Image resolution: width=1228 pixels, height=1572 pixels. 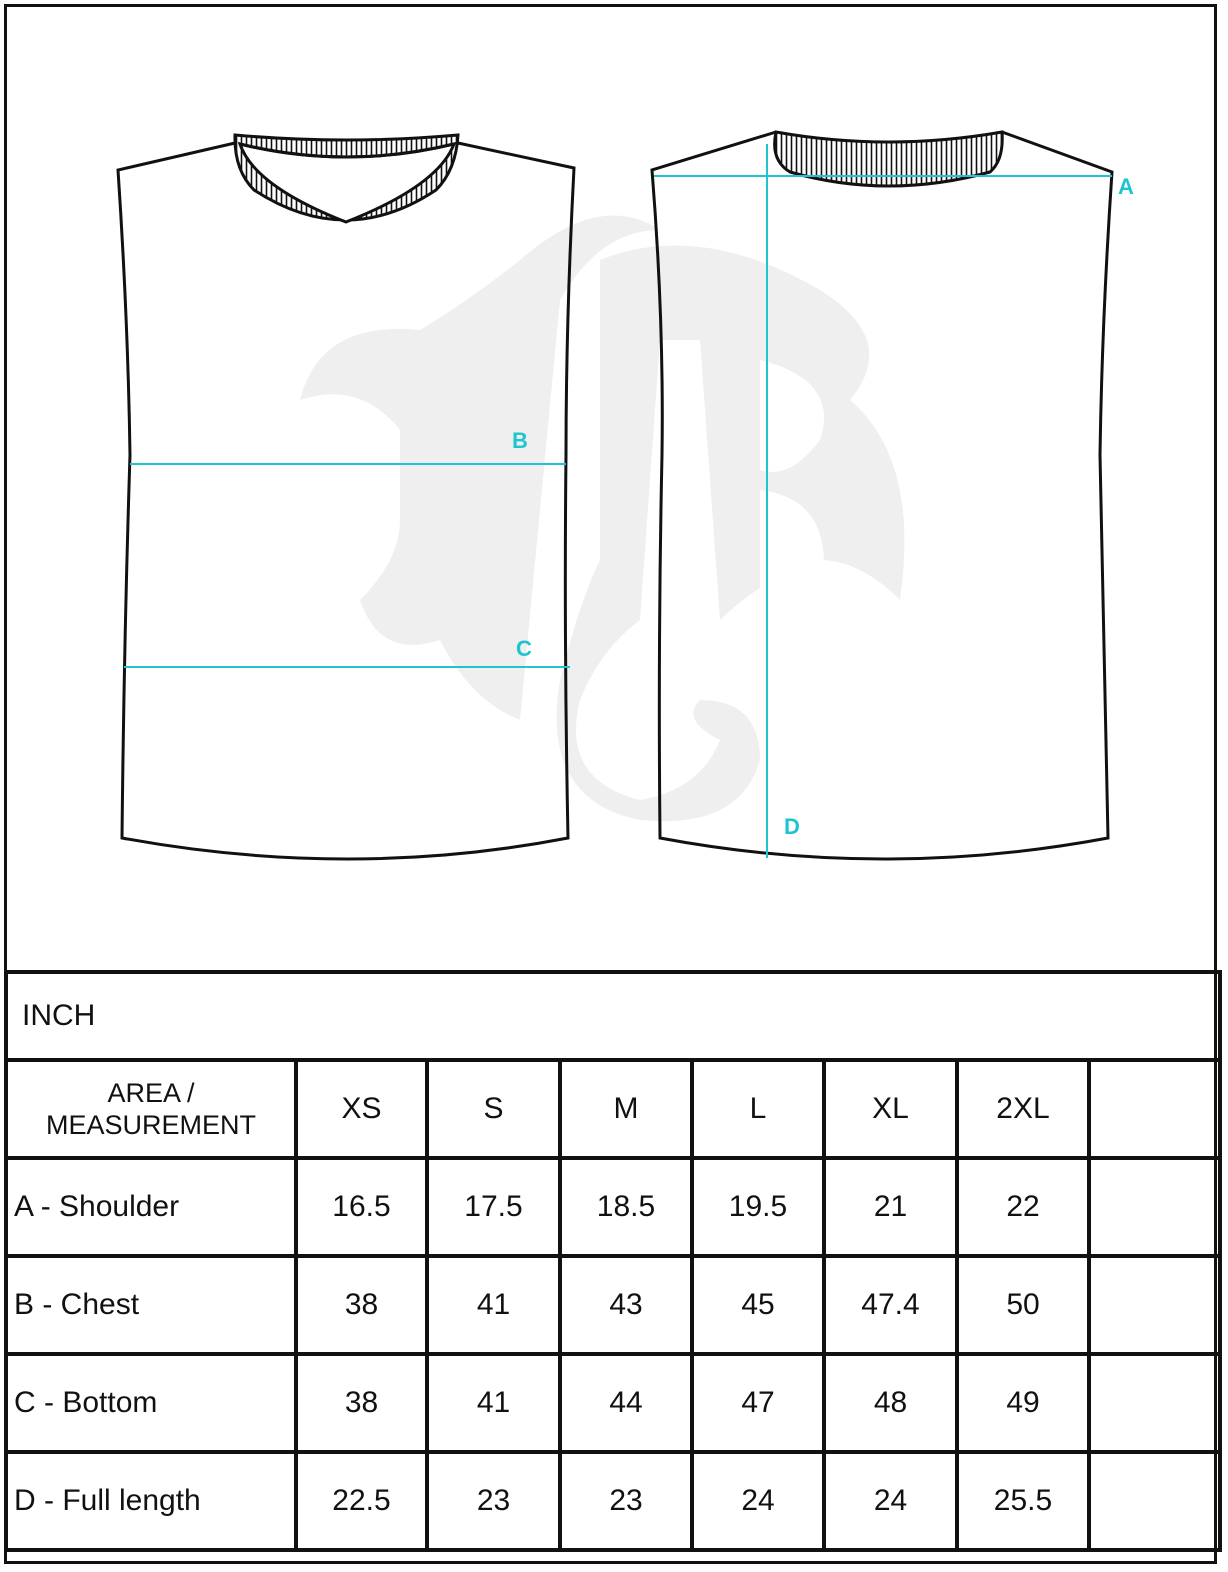 What do you see at coordinates (1023, 1501) in the screenshot?
I see `measurement-cell: 25.5` at bounding box center [1023, 1501].